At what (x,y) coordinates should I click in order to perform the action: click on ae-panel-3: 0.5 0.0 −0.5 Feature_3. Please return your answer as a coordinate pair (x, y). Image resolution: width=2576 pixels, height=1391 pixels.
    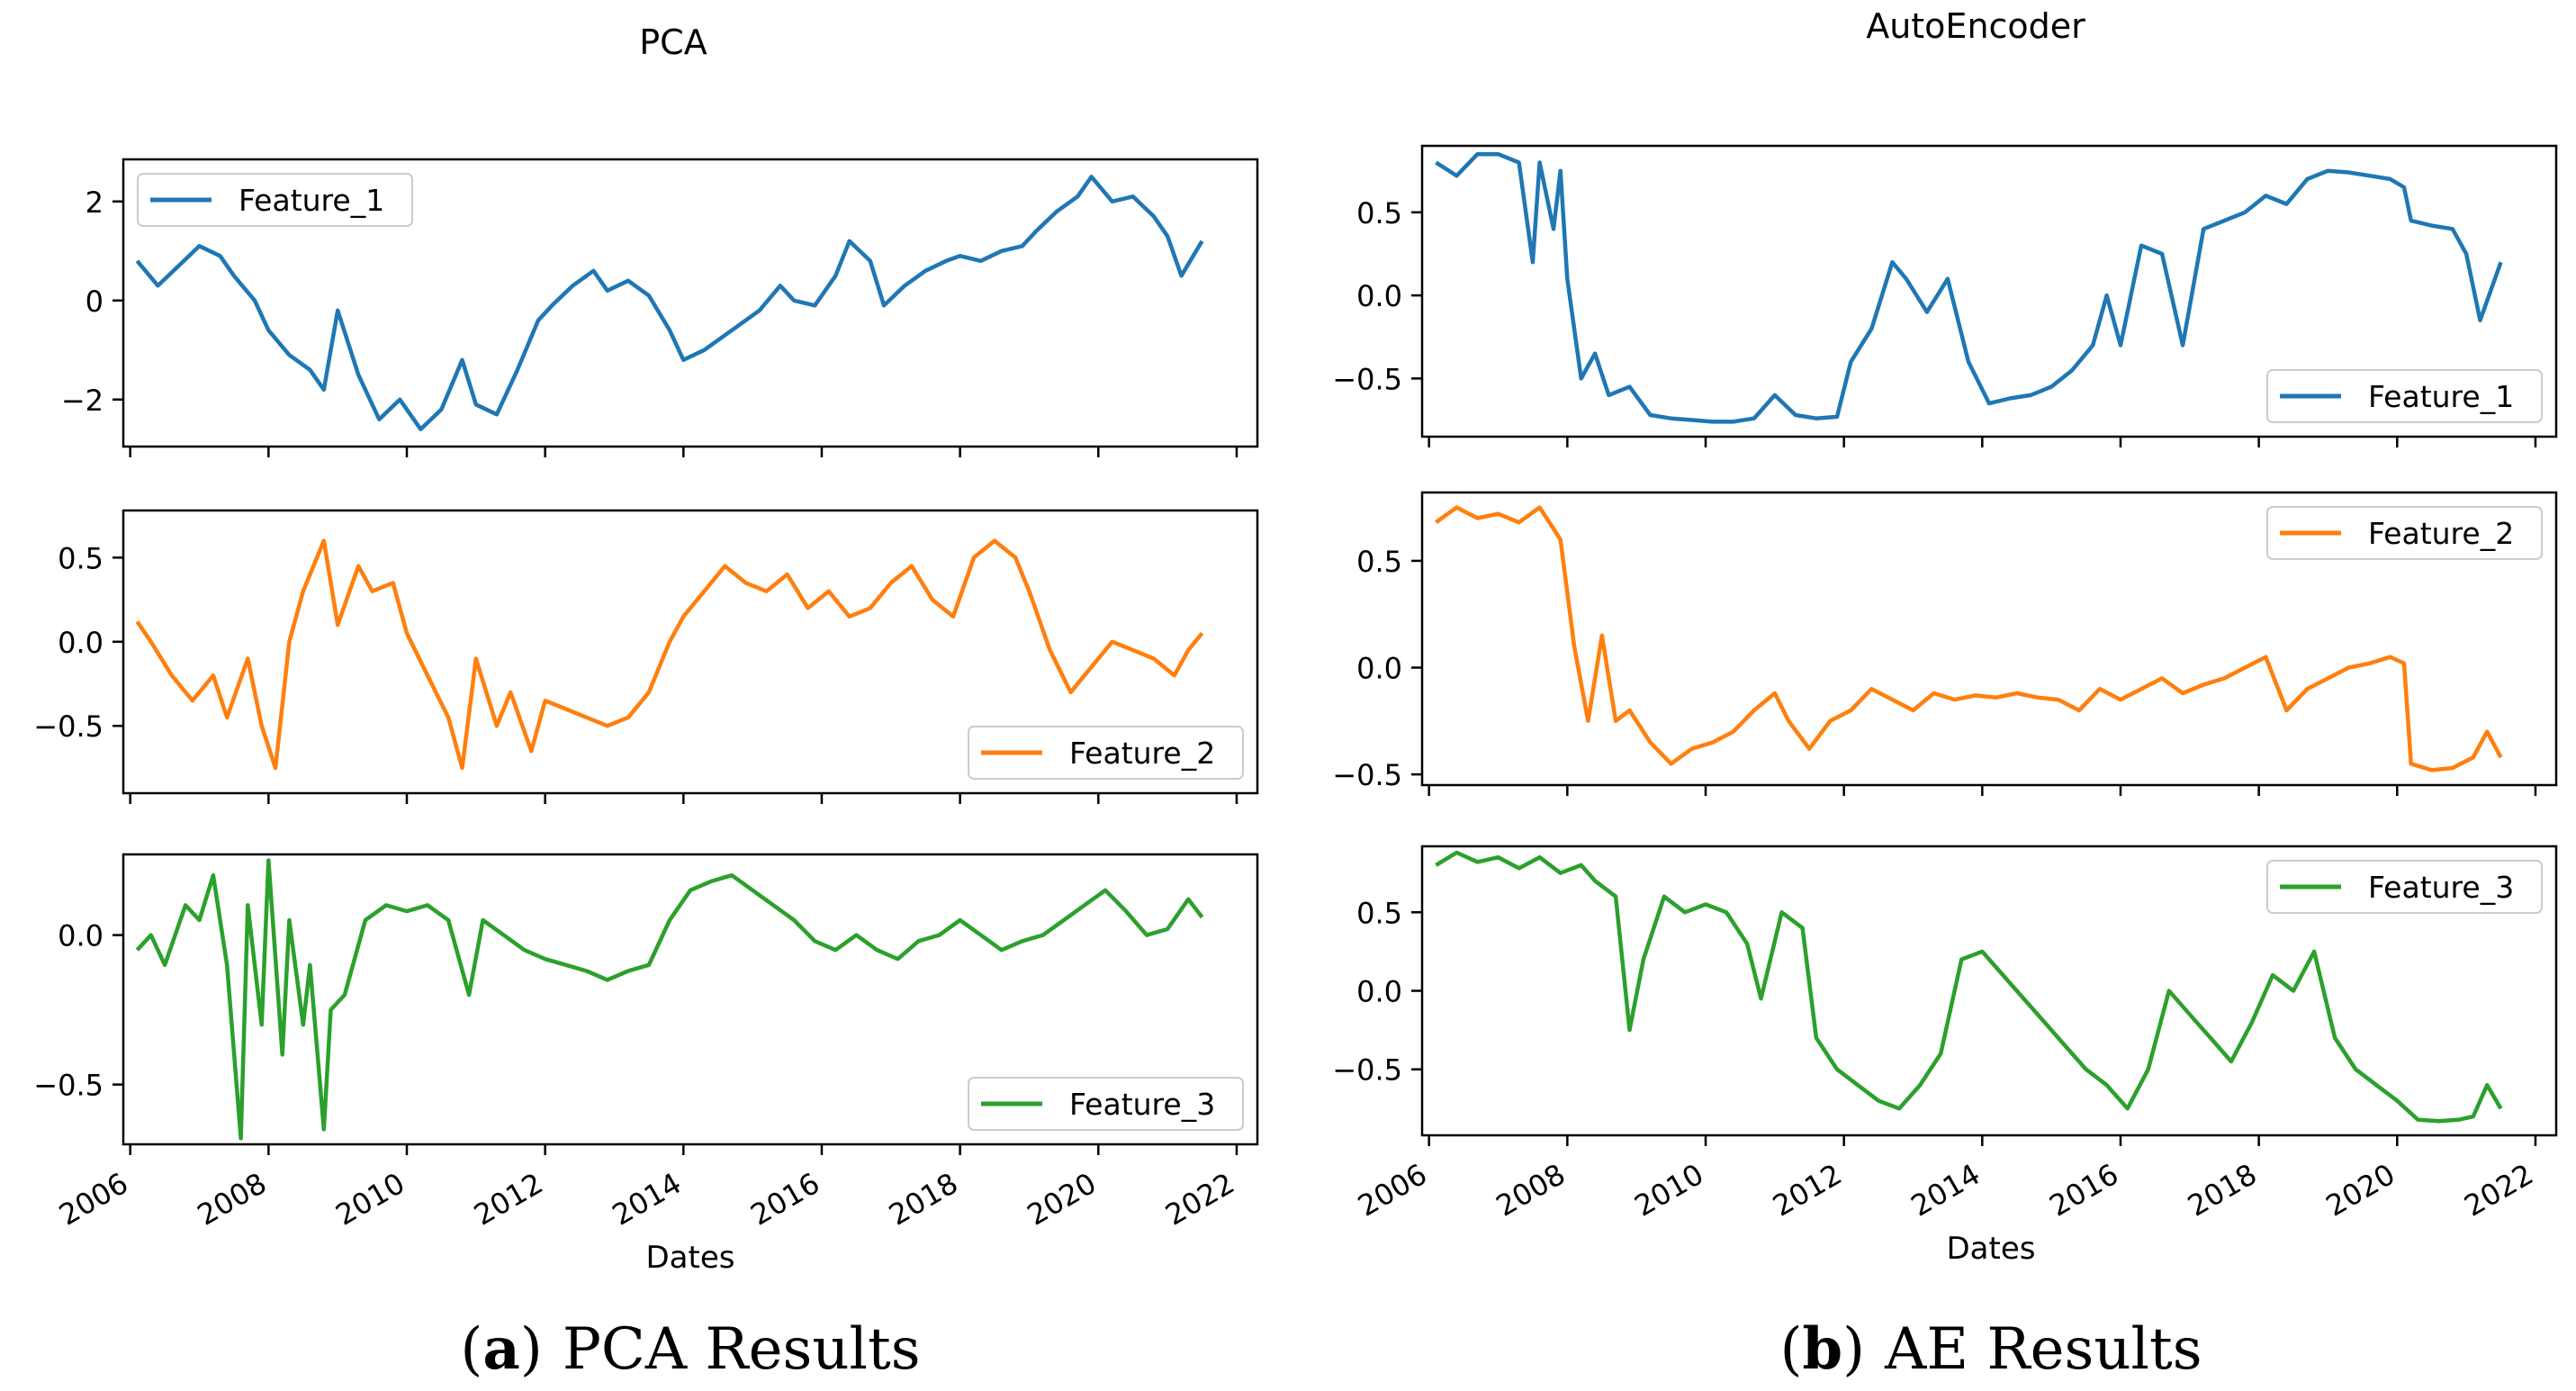
    Looking at the image, I should click on (1945, 995).